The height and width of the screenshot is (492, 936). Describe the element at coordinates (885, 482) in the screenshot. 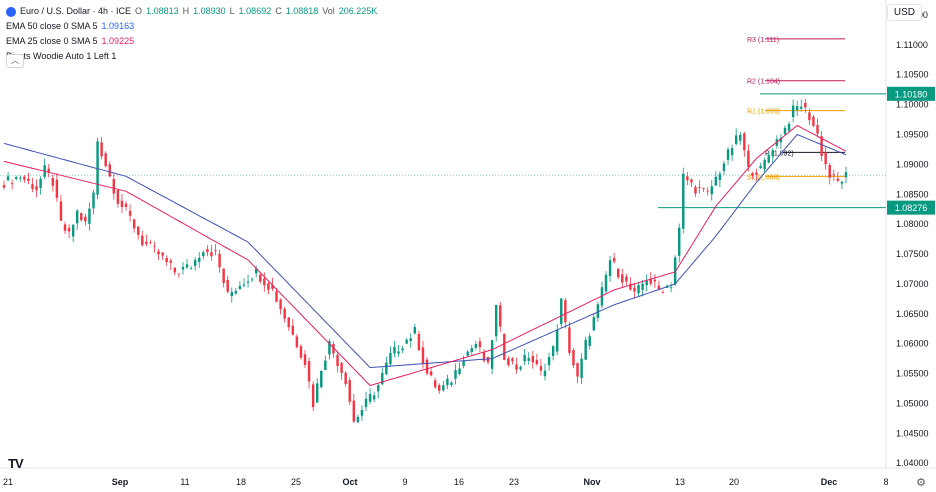

I see `x-tick-label: 8` at that location.